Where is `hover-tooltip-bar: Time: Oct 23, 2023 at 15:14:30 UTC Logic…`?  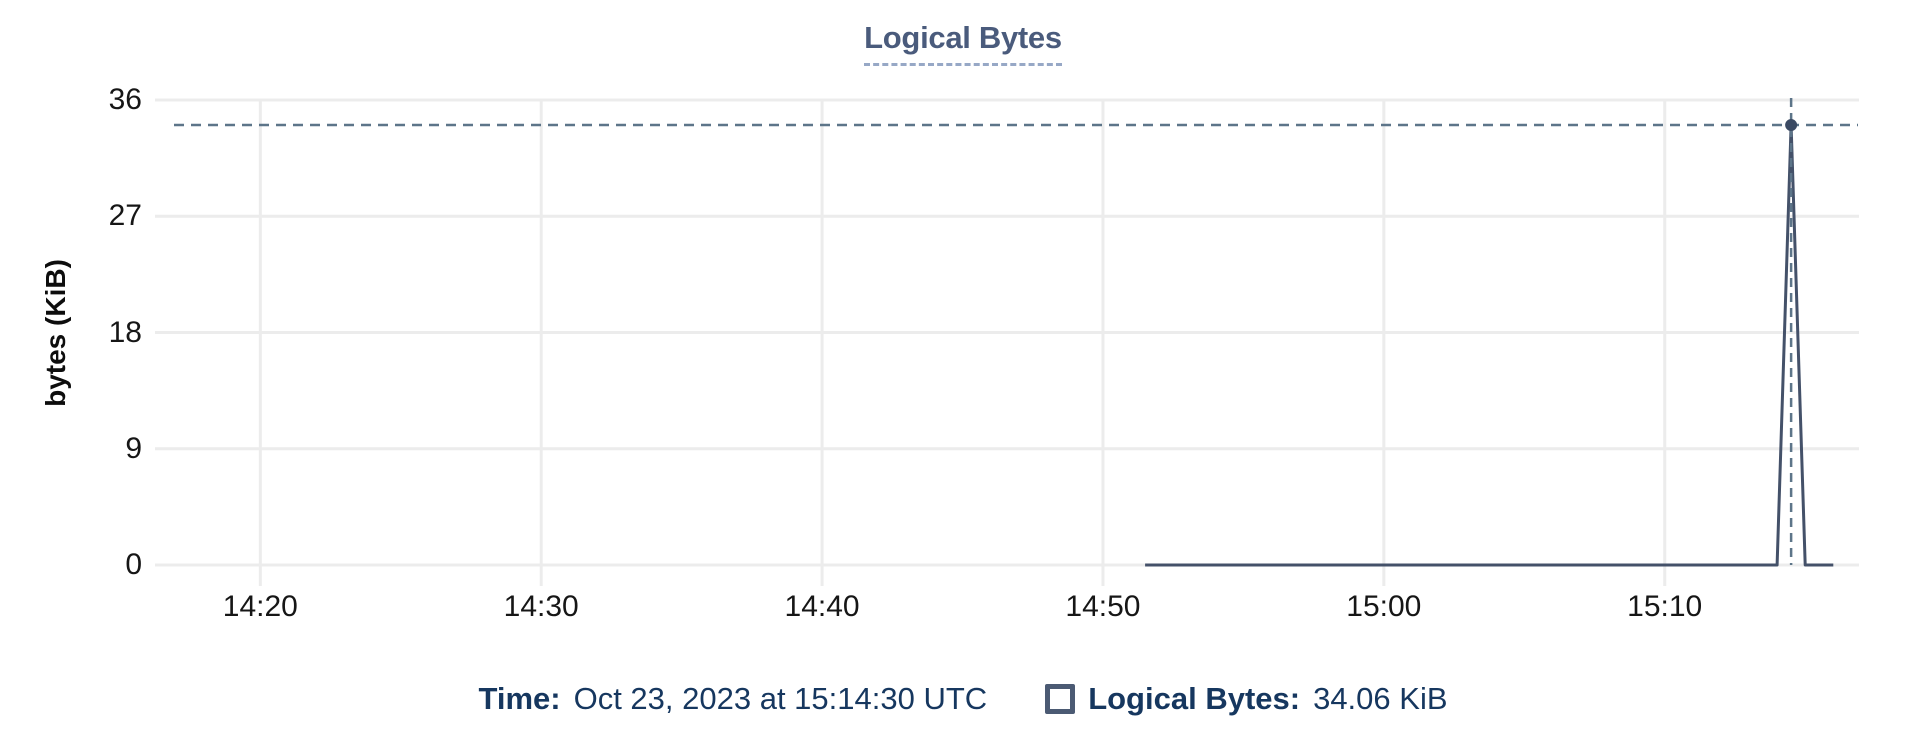 hover-tooltip-bar: Time: Oct 23, 2023 at 15:14:30 UTC Logic… is located at coordinates (963, 699).